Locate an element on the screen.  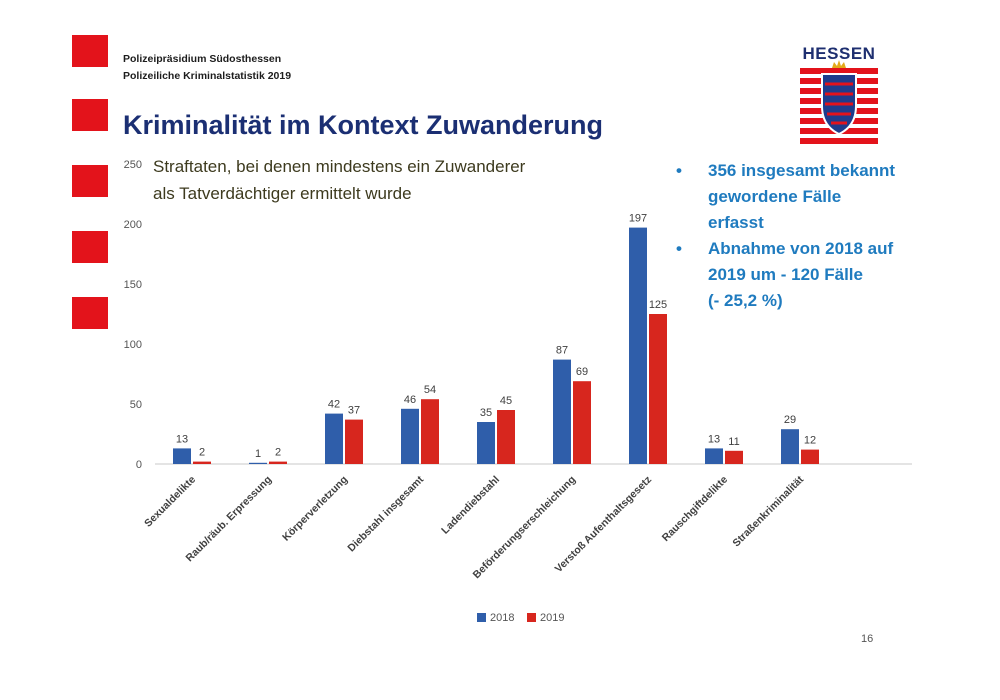
logo-text: HESSEN is located at coordinates (839, 53).